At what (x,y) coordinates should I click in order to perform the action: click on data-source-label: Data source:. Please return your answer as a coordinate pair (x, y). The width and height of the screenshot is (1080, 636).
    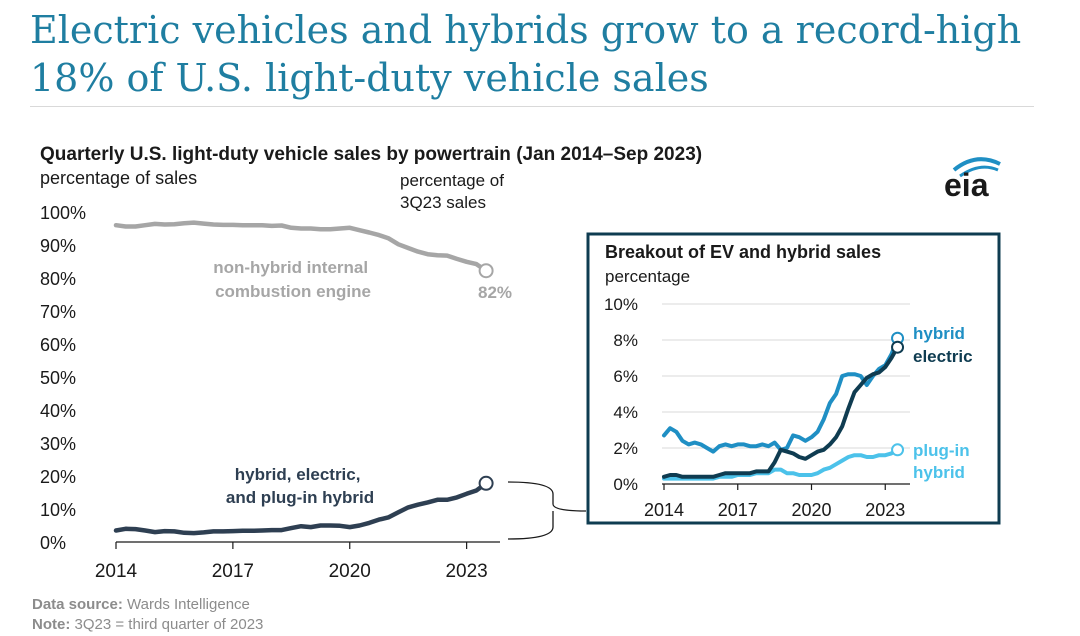
    Looking at the image, I should click on (77, 604).